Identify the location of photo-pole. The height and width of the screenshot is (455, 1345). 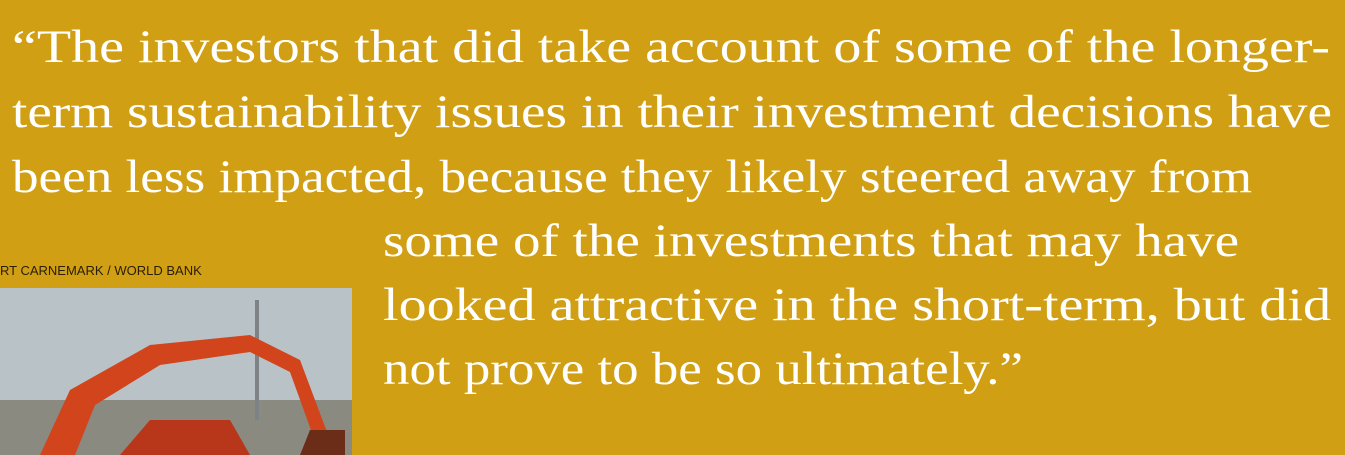
(257, 360).